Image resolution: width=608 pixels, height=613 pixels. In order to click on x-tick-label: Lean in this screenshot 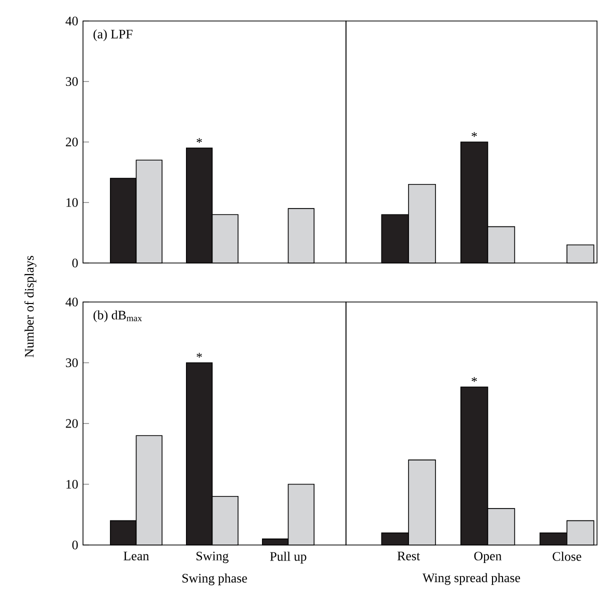, I will do `click(136, 556)`.